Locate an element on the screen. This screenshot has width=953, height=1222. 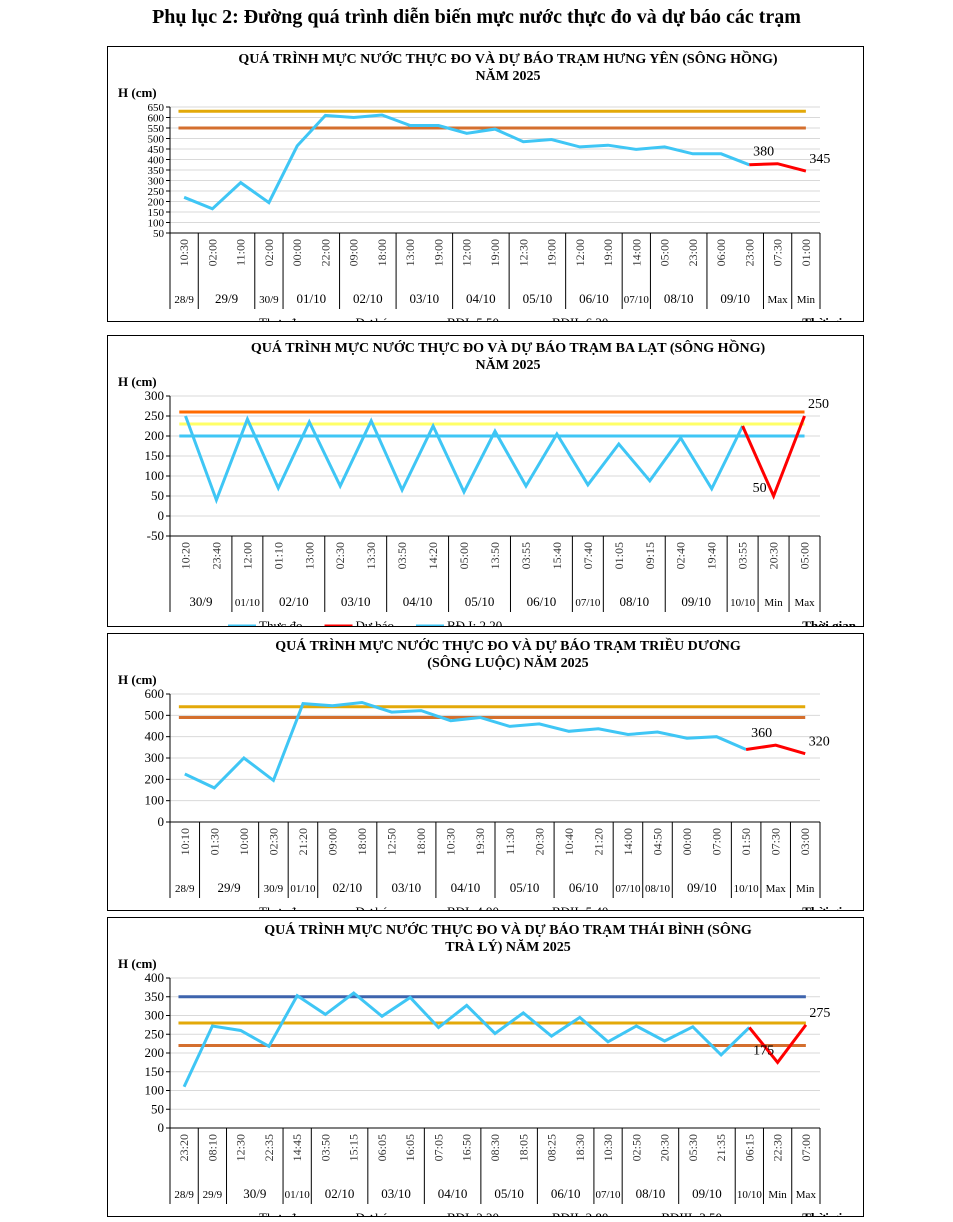
x-date-group-label: 08/10 is located at coordinates (651, 1193).